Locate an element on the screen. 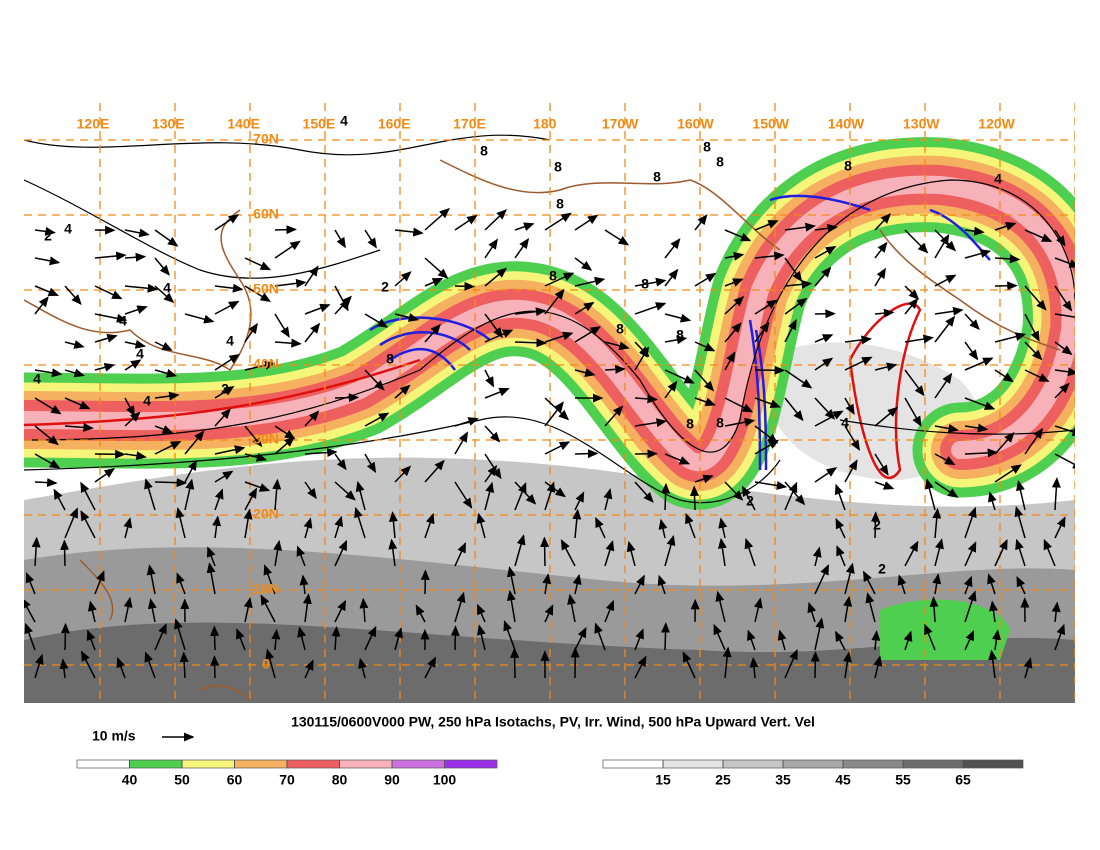 The width and height of the screenshot is (1100, 850). colorbar-label: 80 is located at coordinates (340, 780).